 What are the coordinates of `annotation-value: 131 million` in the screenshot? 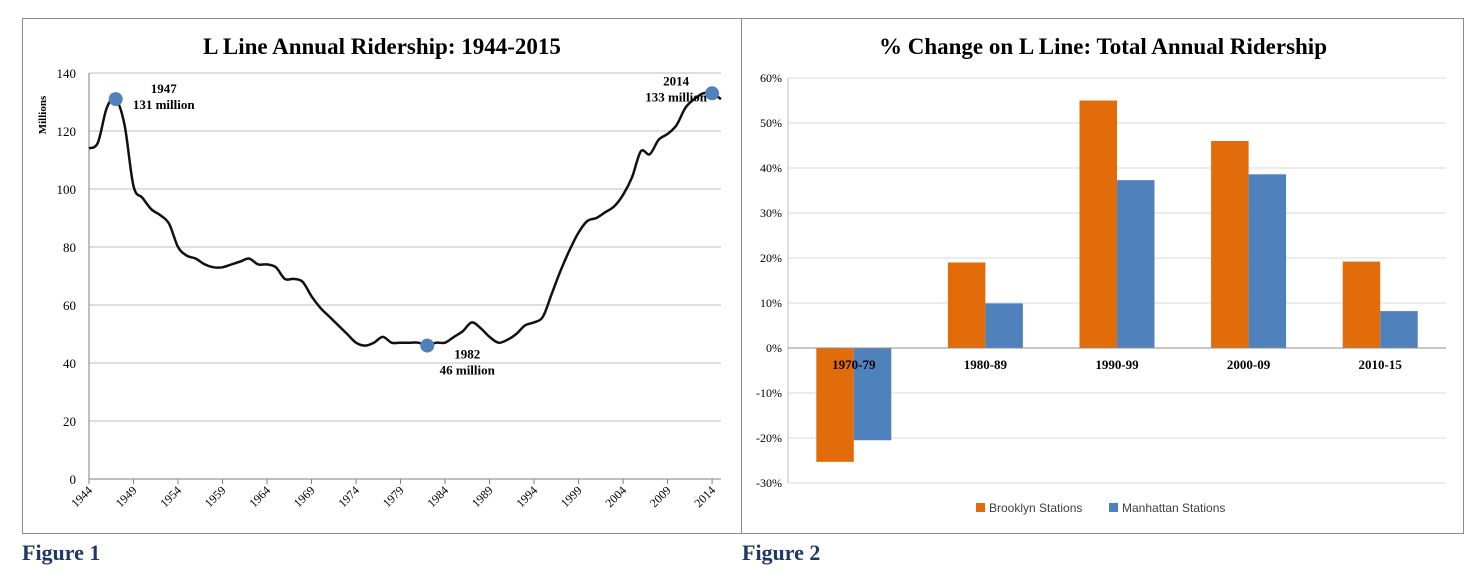 It's located at (164, 104).